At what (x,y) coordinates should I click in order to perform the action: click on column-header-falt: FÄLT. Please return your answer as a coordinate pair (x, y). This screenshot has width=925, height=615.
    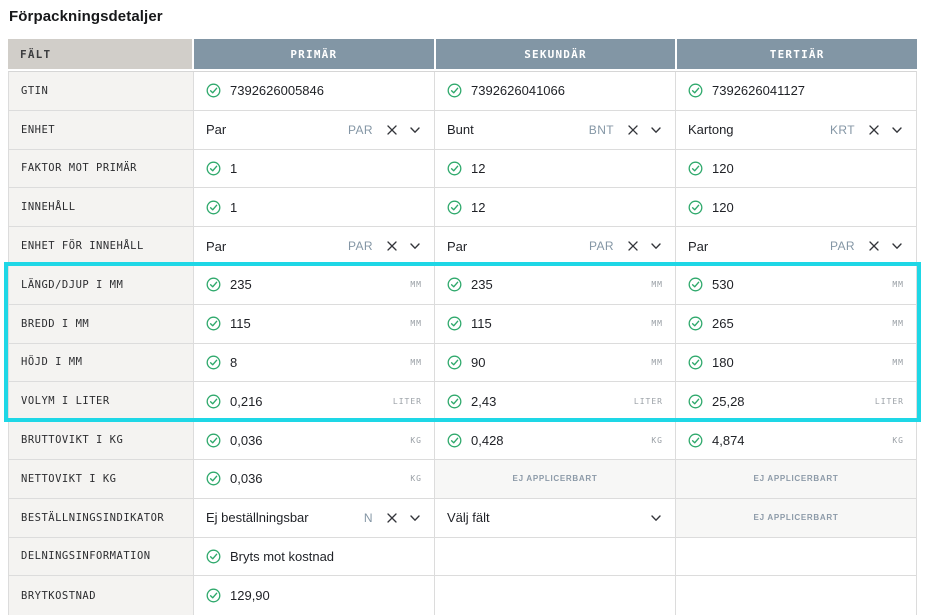
    Looking at the image, I should click on (100, 54).